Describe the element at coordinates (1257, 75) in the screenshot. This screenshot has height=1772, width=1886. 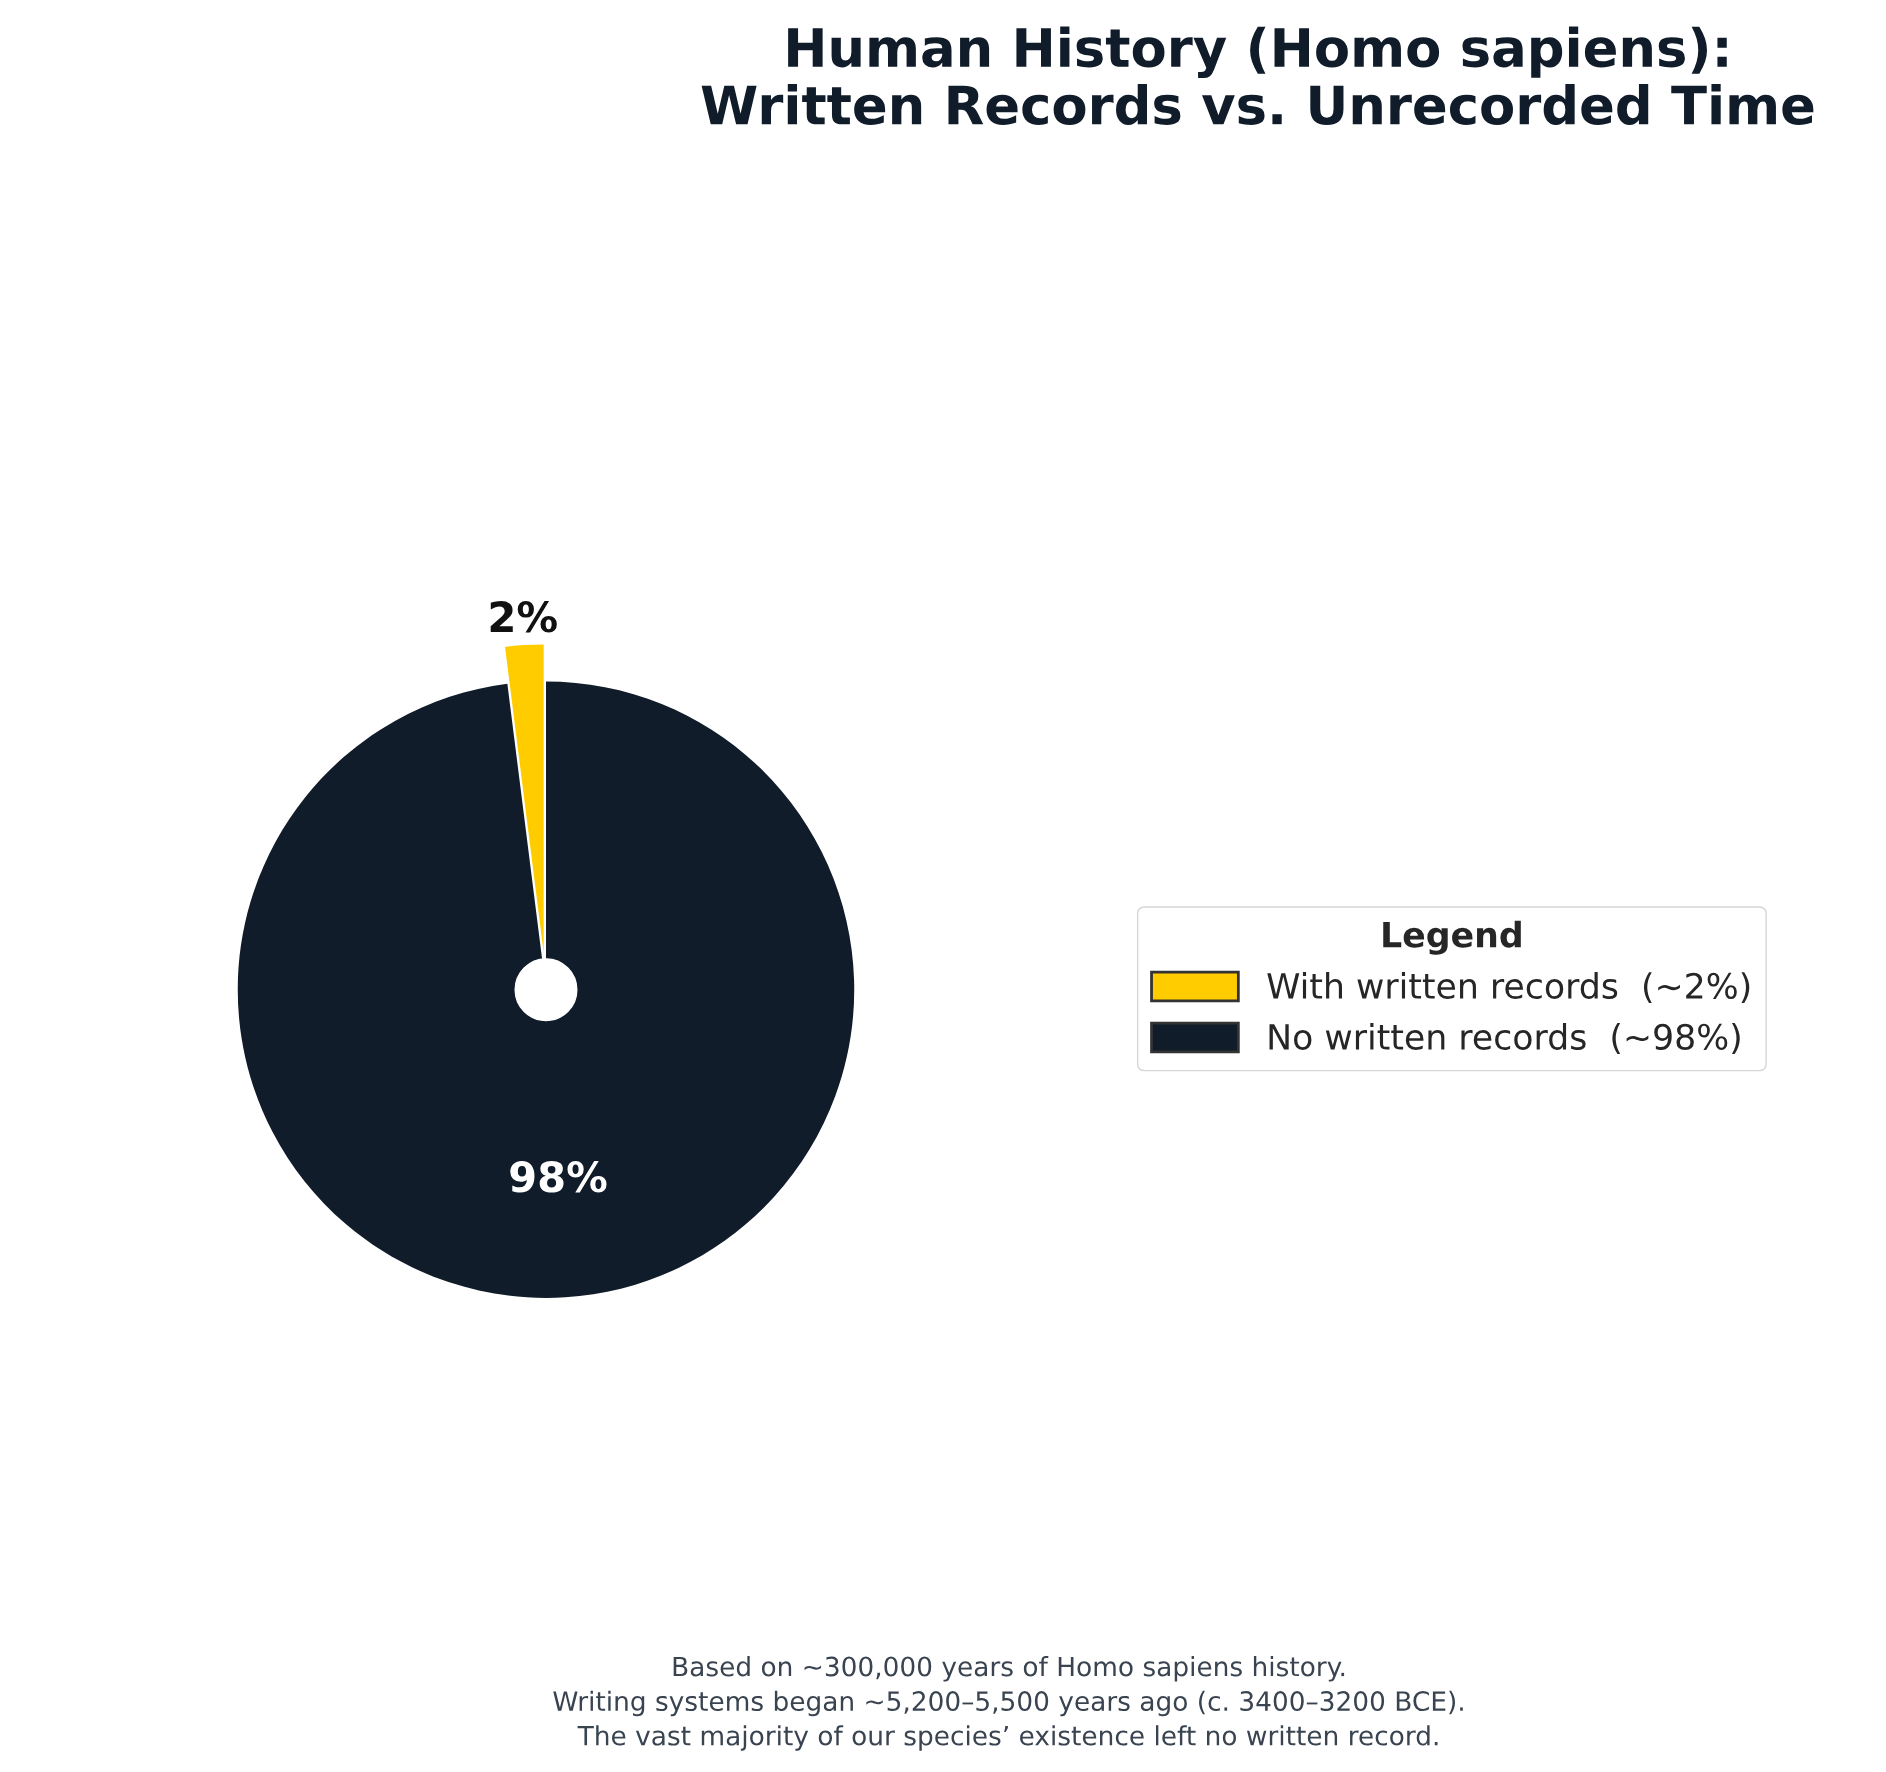
I see `chart-title: Human History (Homo sapiens): Written Records vs. Unrecorded Time` at that location.